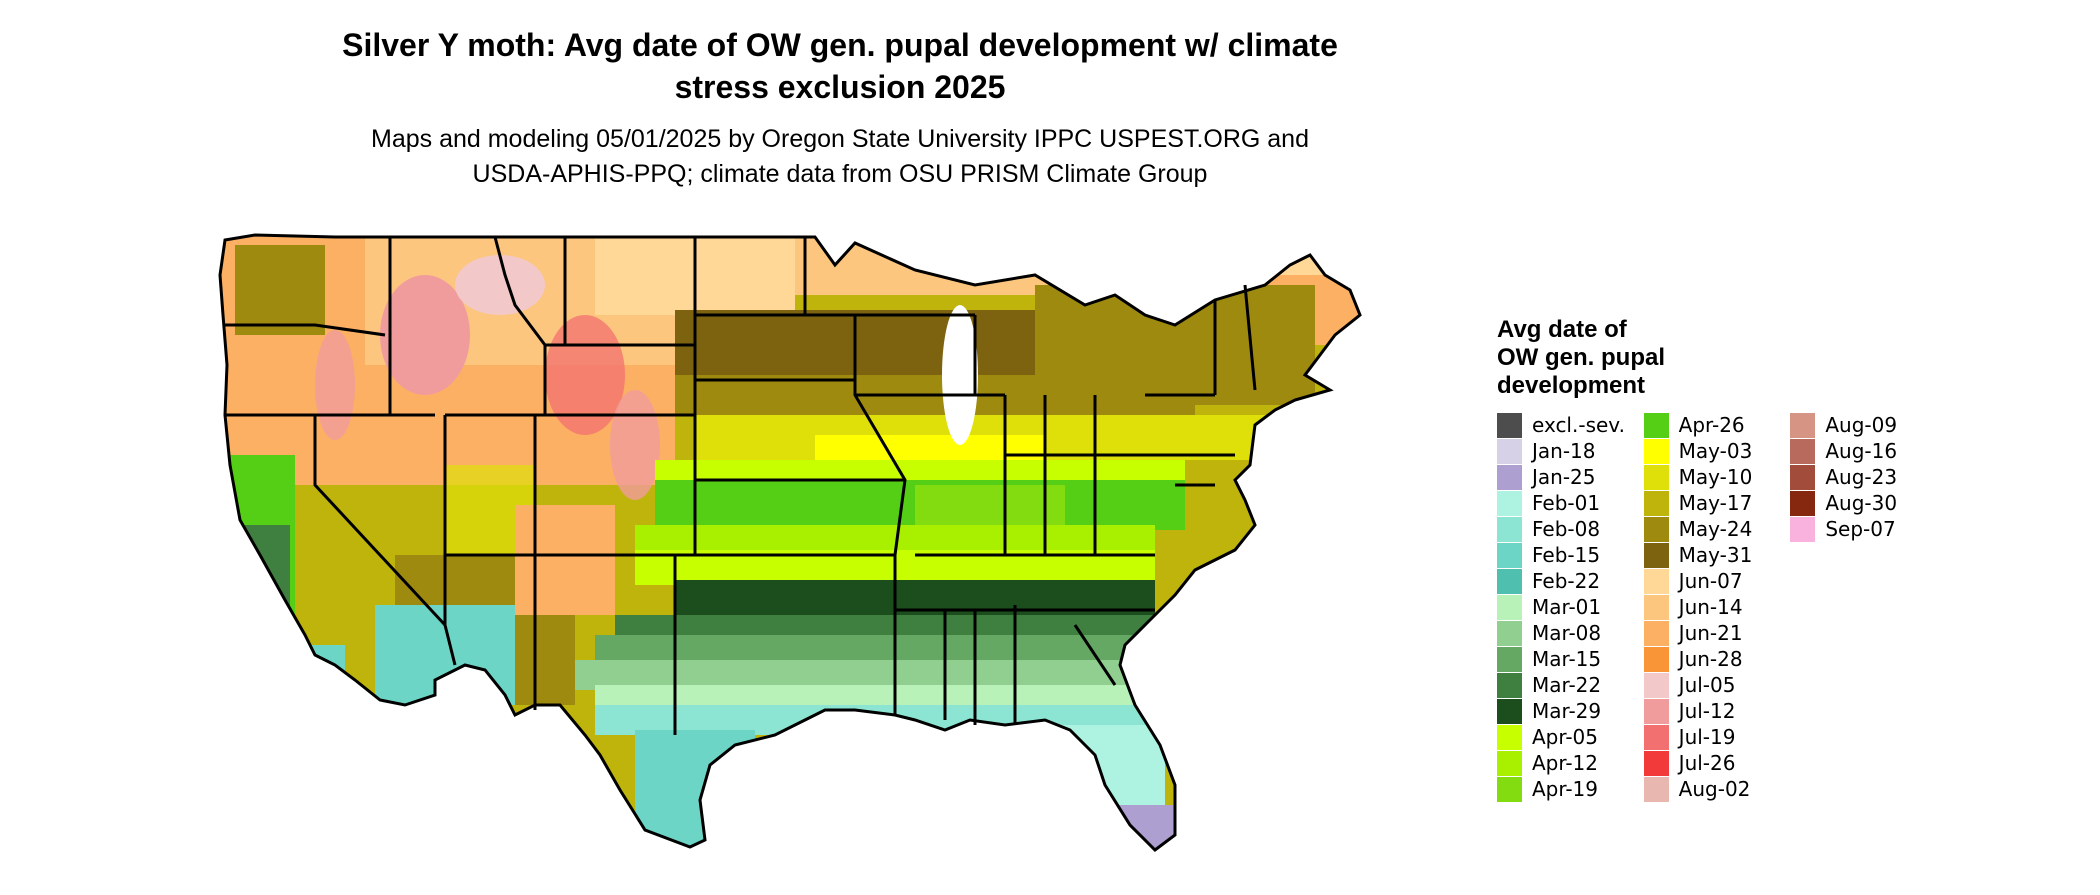  What do you see at coordinates (1711, 425) in the screenshot?
I see `legend-label: Apr-26` at bounding box center [1711, 425].